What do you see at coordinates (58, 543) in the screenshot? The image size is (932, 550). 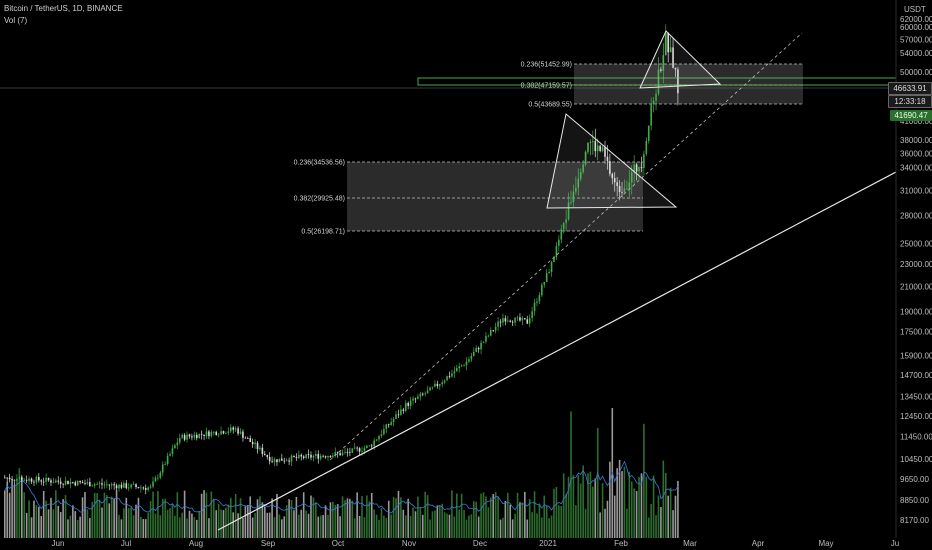 I see `time-tick-label: Jun` at bounding box center [58, 543].